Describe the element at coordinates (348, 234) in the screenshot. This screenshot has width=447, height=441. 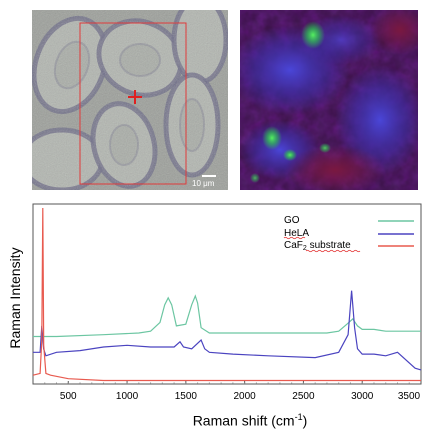
I see `legend: GO HeLA CaF2 substrate` at that location.